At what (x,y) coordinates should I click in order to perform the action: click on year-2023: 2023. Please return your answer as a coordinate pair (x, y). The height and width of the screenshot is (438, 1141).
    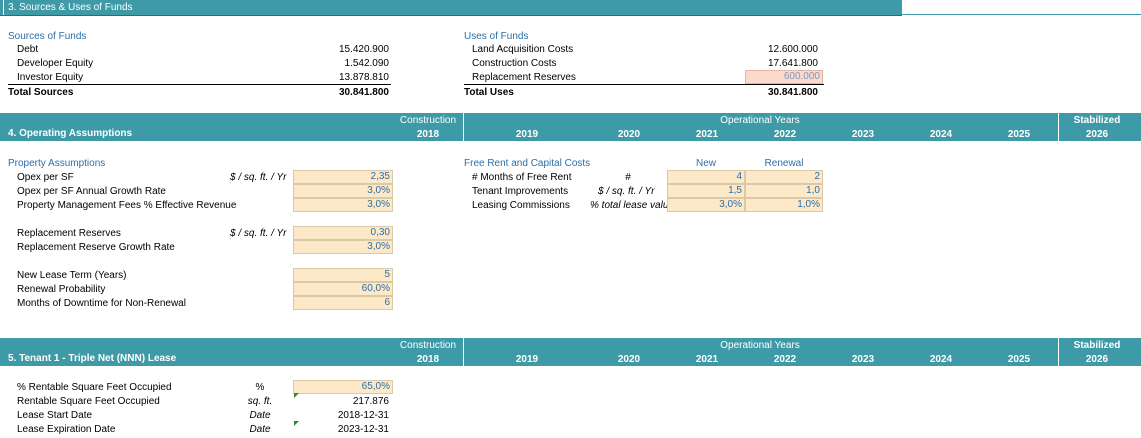
    Looking at the image, I should click on (863, 134).